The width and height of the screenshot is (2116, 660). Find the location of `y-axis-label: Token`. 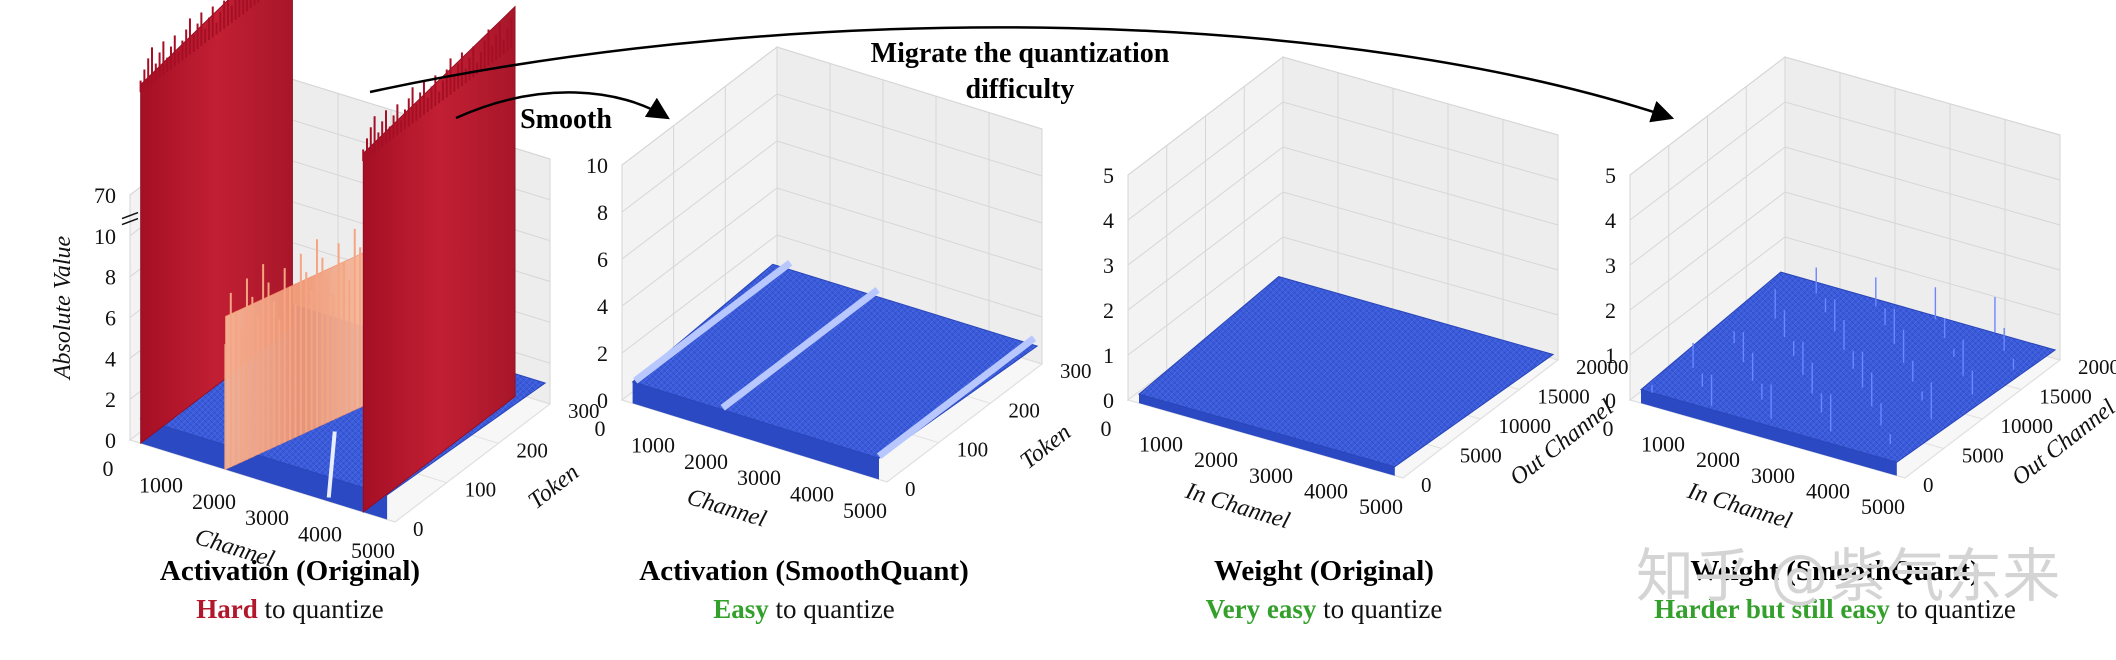

y-axis-label: Token is located at coordinates (1046, 446).